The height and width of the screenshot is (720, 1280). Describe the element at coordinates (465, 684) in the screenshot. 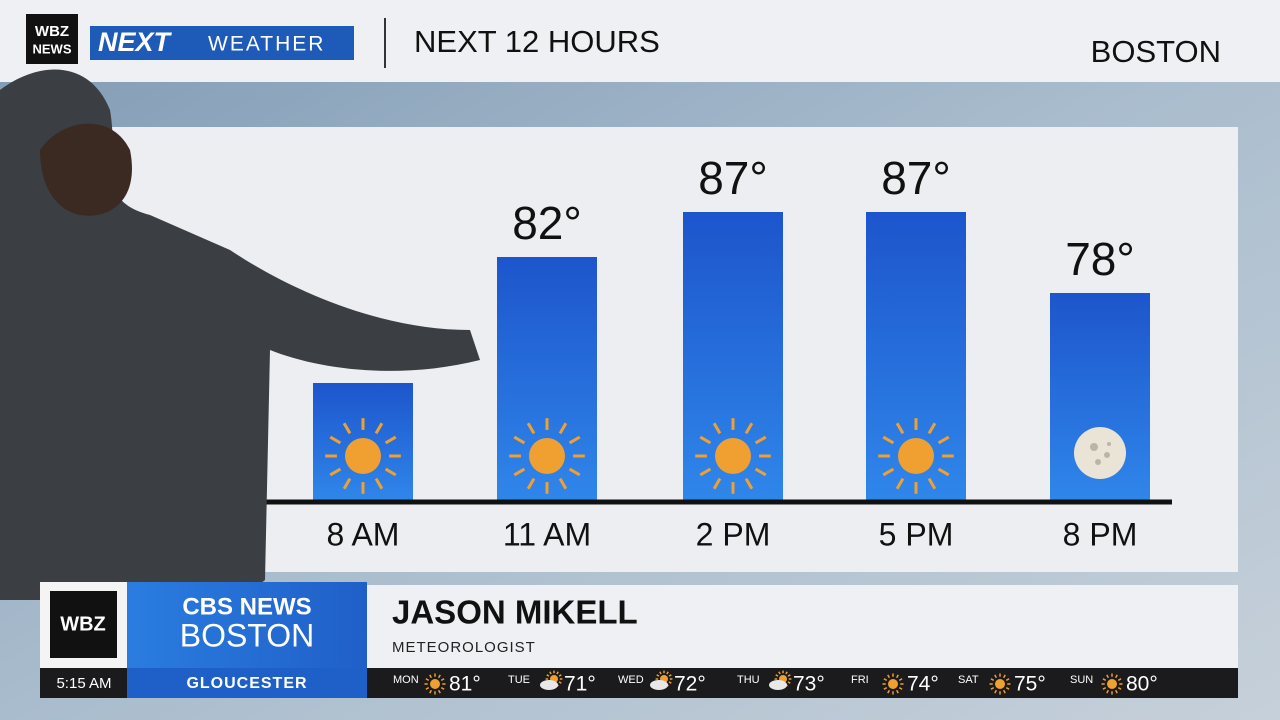

I see `forecast-temp: 81°` at that location.